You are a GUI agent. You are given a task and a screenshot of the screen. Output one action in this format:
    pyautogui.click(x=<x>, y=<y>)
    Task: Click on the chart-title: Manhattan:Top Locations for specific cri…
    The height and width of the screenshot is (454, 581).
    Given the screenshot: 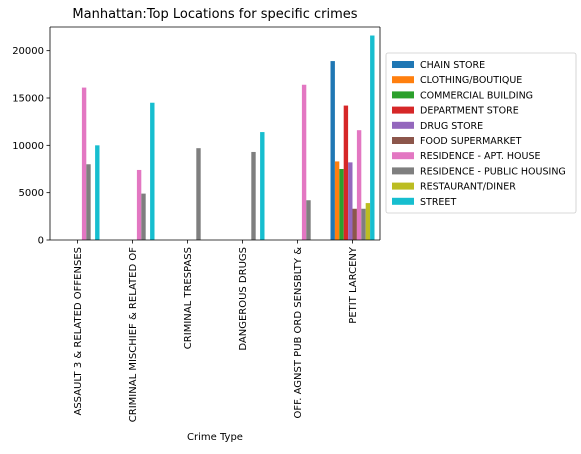 What is the action you would take?
    pyautogui.click(x=214, y=14)
    